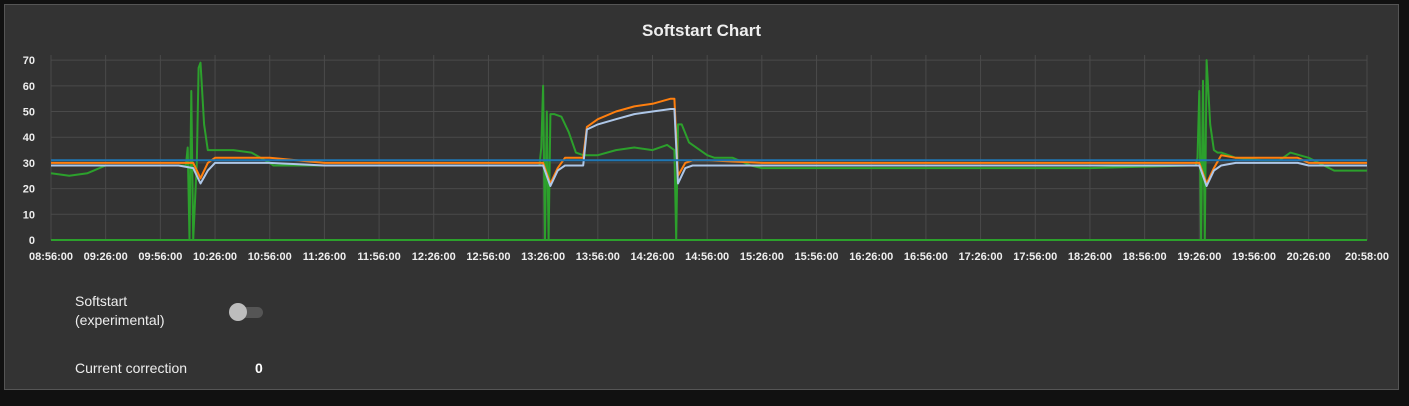 This screenshot has width=1409, height=406. I want to click on current-correction-value: 0, so click(259, 368).